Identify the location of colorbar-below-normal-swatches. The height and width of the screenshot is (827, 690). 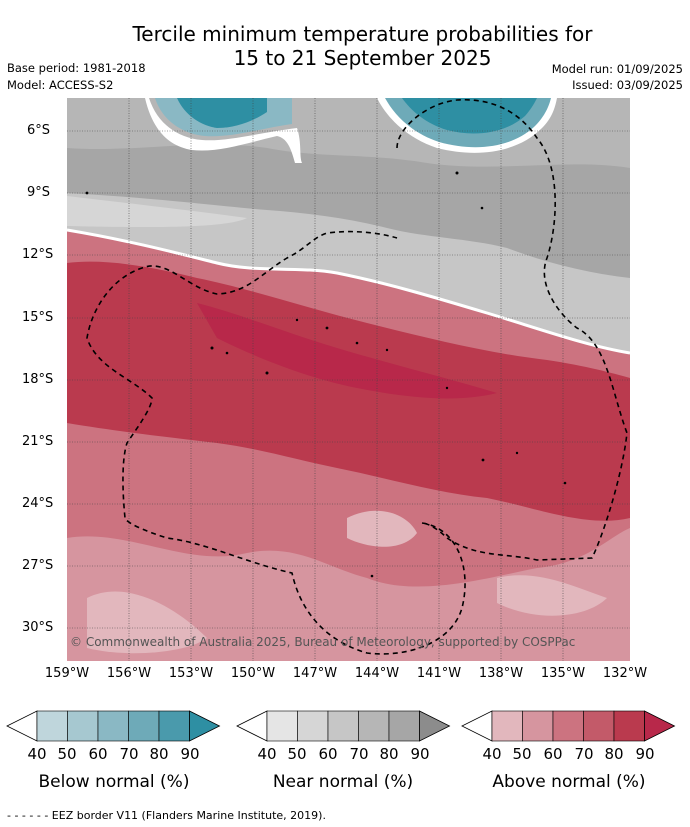
(113, 726).